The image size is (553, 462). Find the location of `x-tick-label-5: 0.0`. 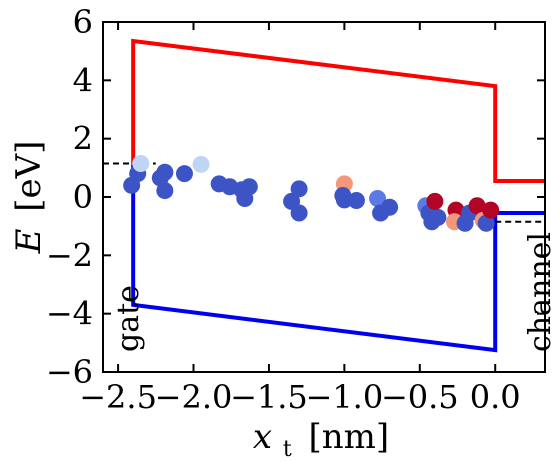

x-tick-label-5: 0.0 is located at coordinates (495, 397).